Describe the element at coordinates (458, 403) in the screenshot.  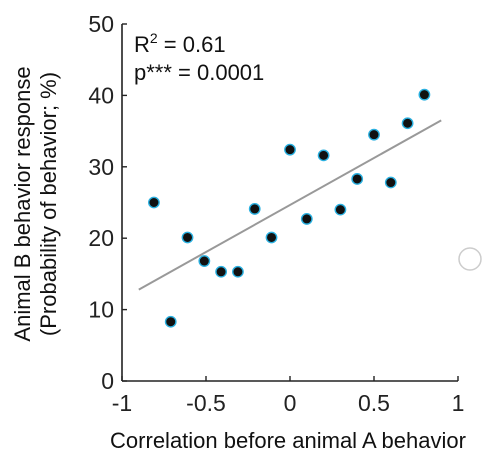
I see `x-tick-label: 1` at that location.